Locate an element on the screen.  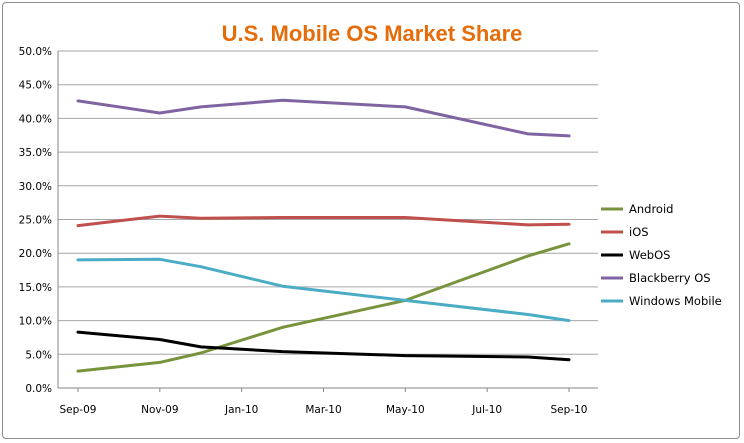
y-tick-label: 5.0% is located at coordinates (38, 355).